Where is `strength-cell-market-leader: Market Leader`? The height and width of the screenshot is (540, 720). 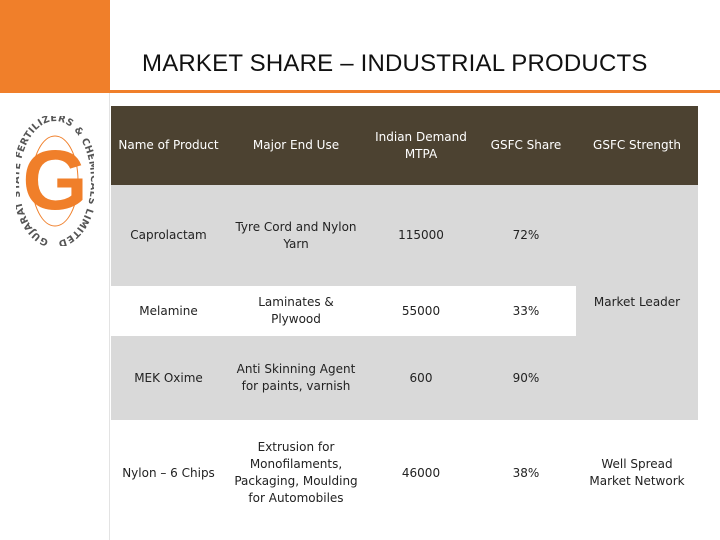
strength-cell-market-leader: Market Leader is located at coordinates (637, 302).